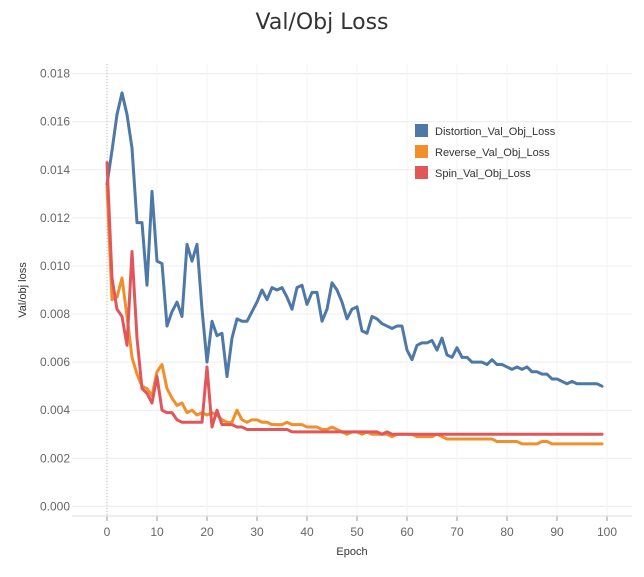 The height and width of the screenshot is (577, 644). I want to click on x-tick-label: 100, so click(607, 532).